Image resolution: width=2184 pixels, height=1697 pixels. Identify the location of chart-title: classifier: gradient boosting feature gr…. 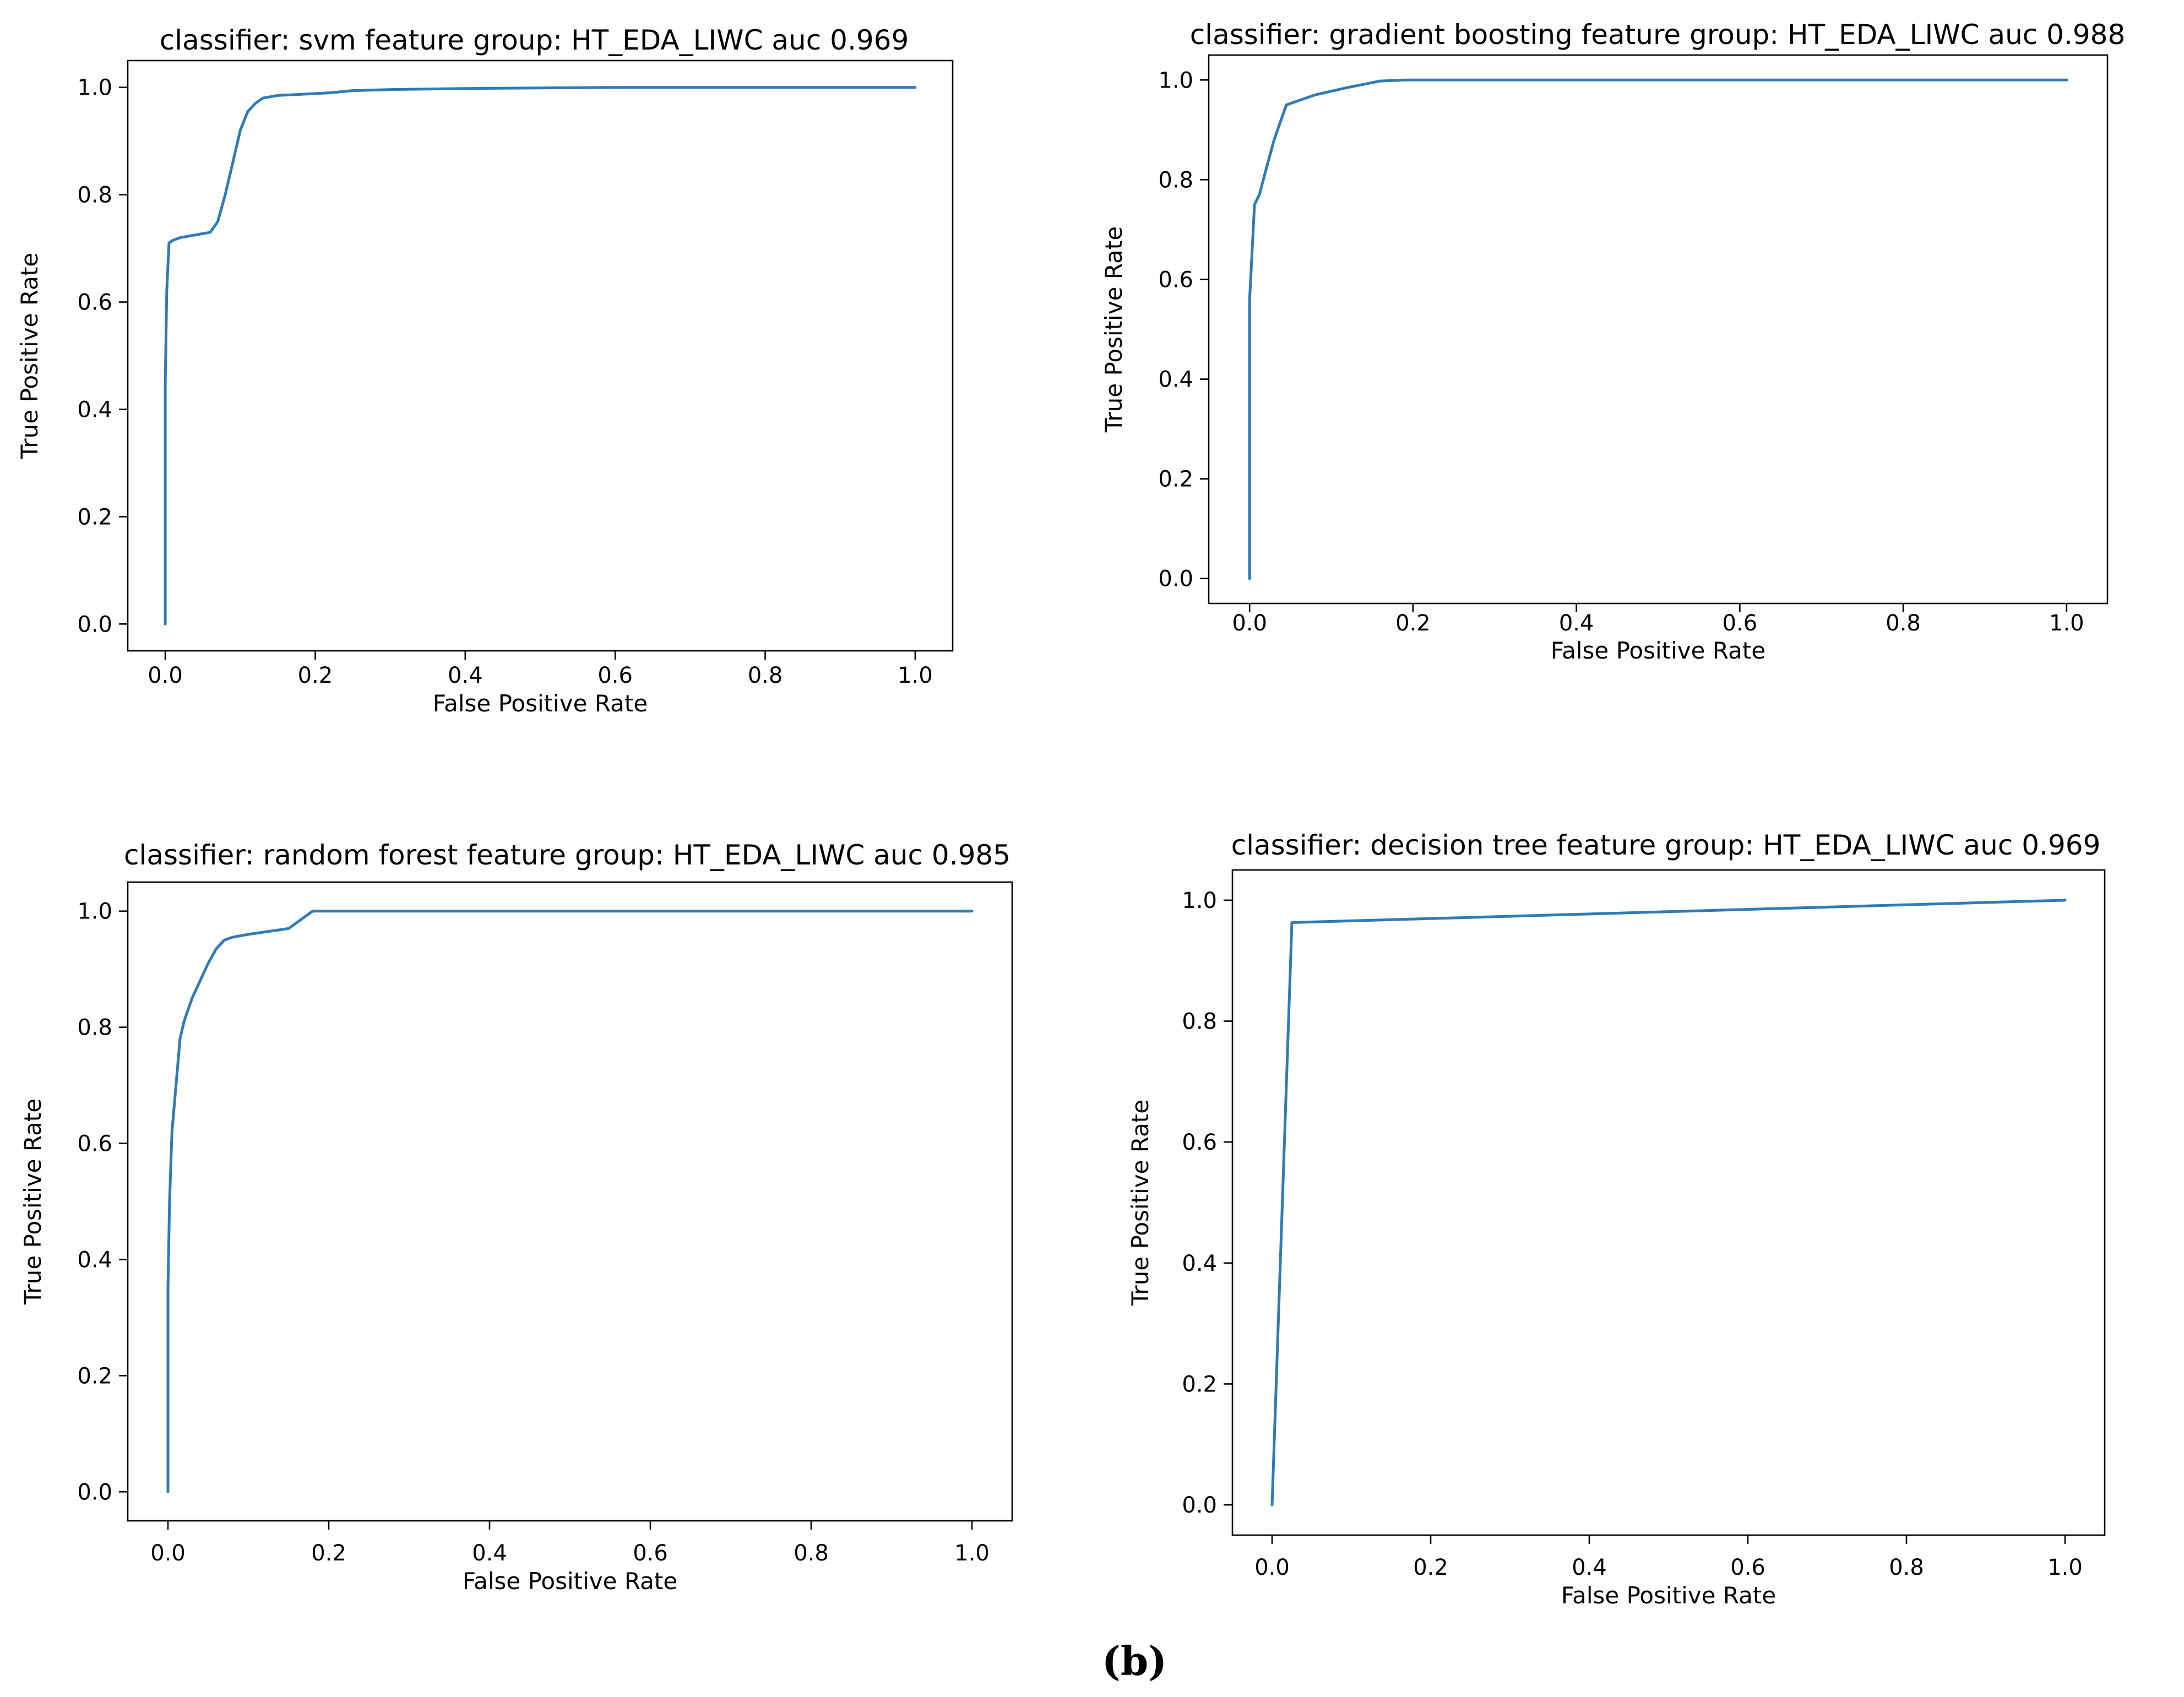
(1658, 35).